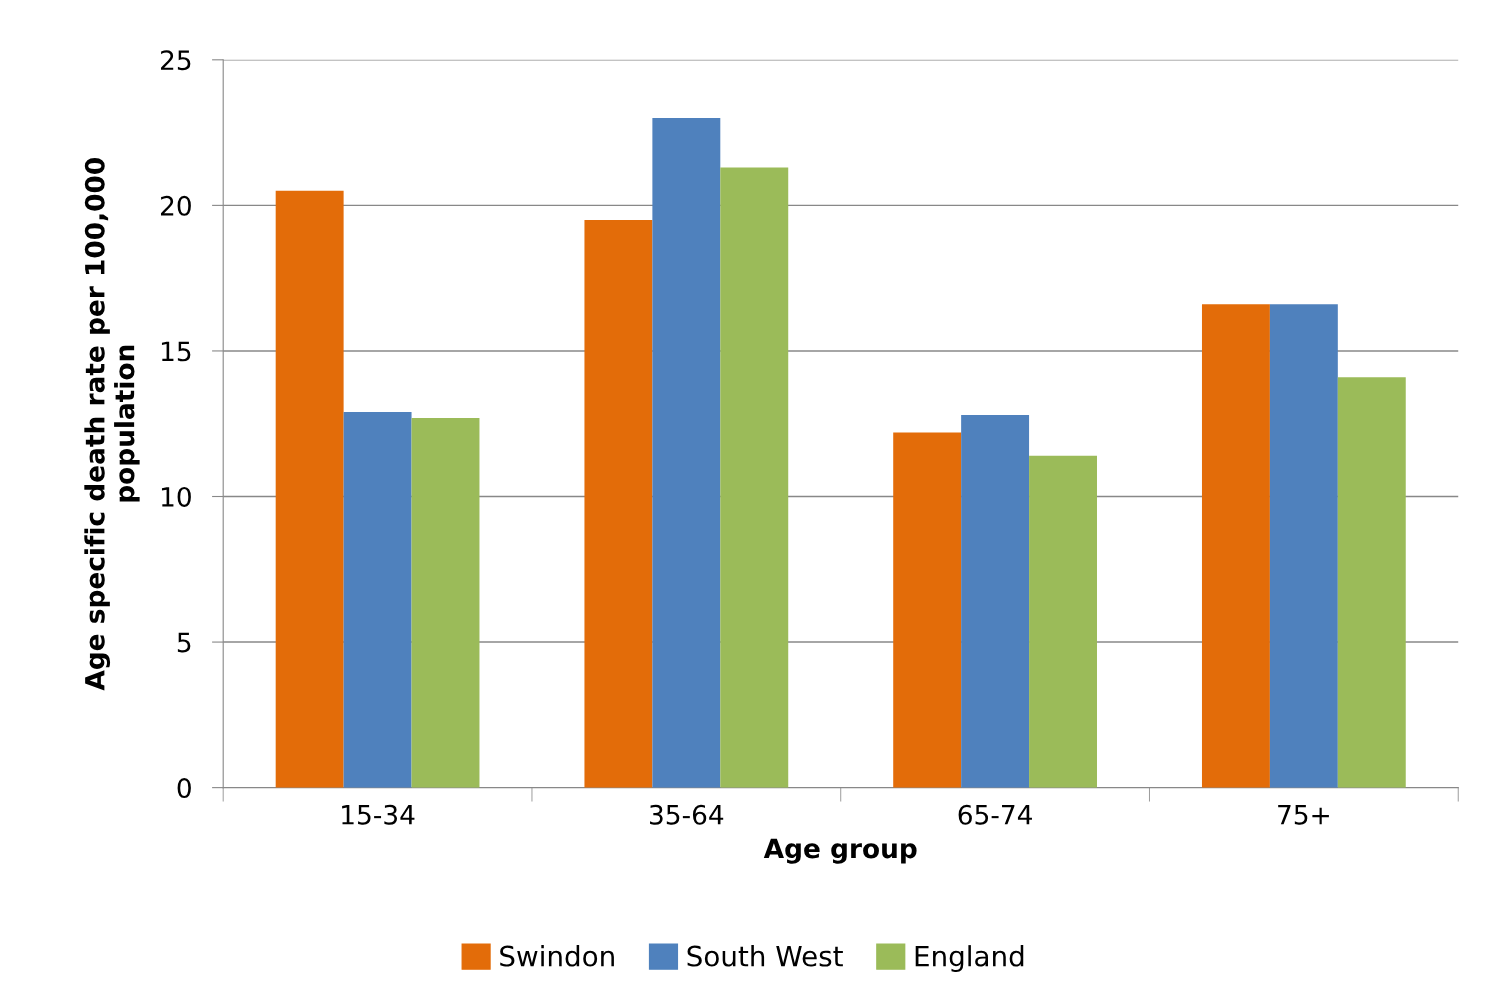  I want to click on x-tick-label: 75+, so click(1303, 815).